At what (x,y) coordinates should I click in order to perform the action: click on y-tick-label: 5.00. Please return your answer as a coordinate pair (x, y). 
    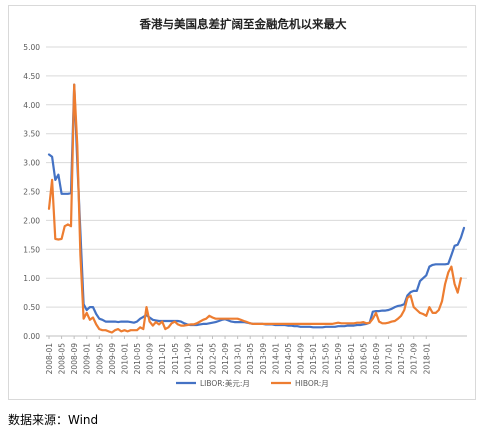
    Looking at the image, I should click on (31, 47).